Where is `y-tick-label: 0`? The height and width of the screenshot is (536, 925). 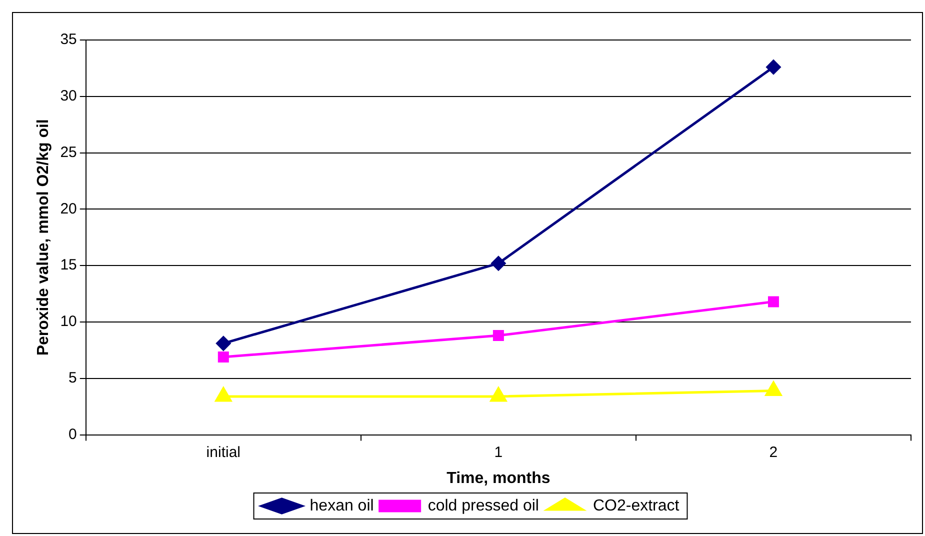
y-tick-label: 0 is located at coordinates (72, 434).